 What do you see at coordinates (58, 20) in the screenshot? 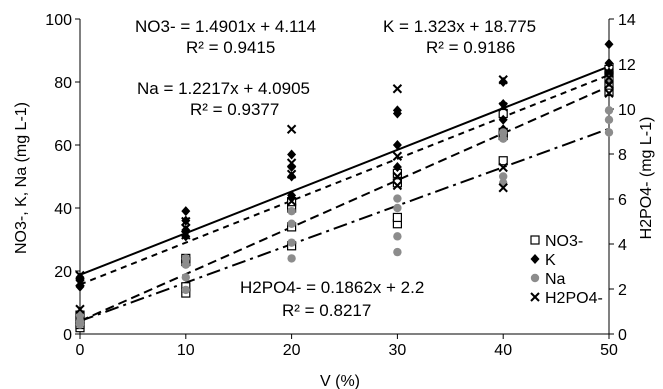
I see `y-left-tick-label: 100` at bounding box center [58, 20].